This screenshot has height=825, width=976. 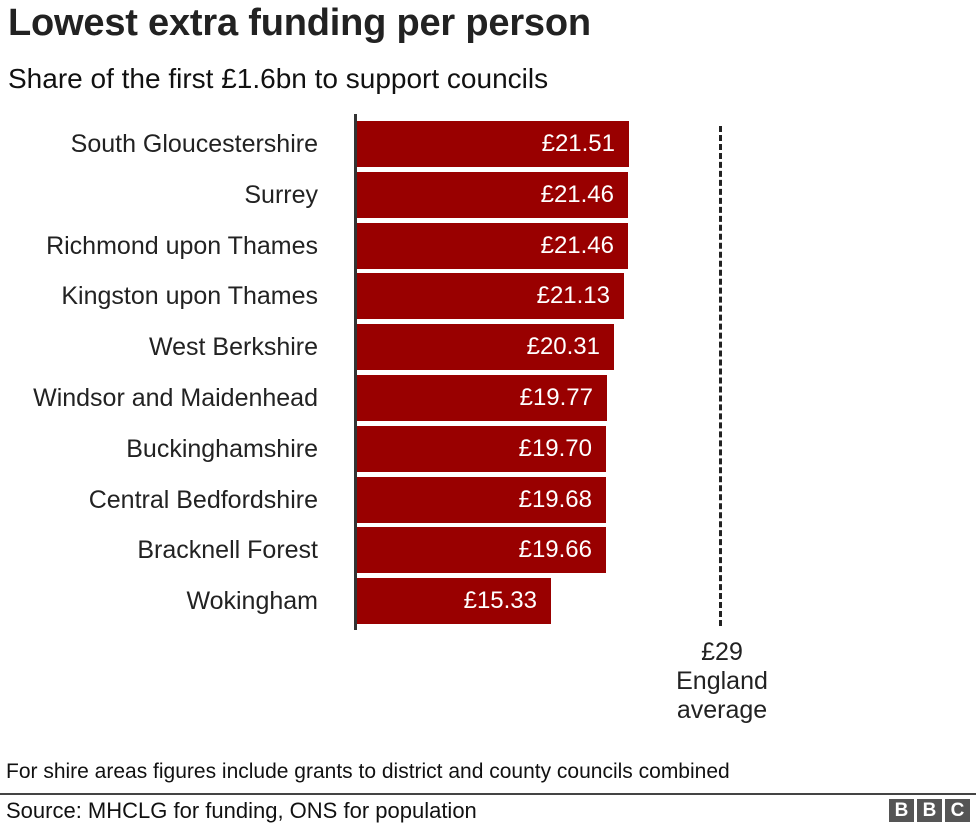 I want to click on england-average-label: £29 England average, so click(x=722, y=681).